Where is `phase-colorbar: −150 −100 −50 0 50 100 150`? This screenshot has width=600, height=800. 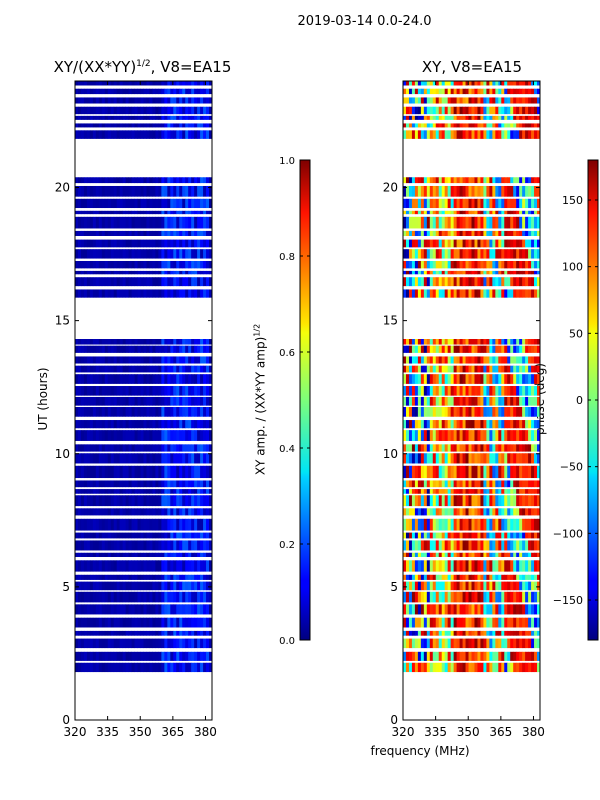
phase-colorbar: −150 −100 −50 0 50 100 150 is located at coordinates (576, 400).